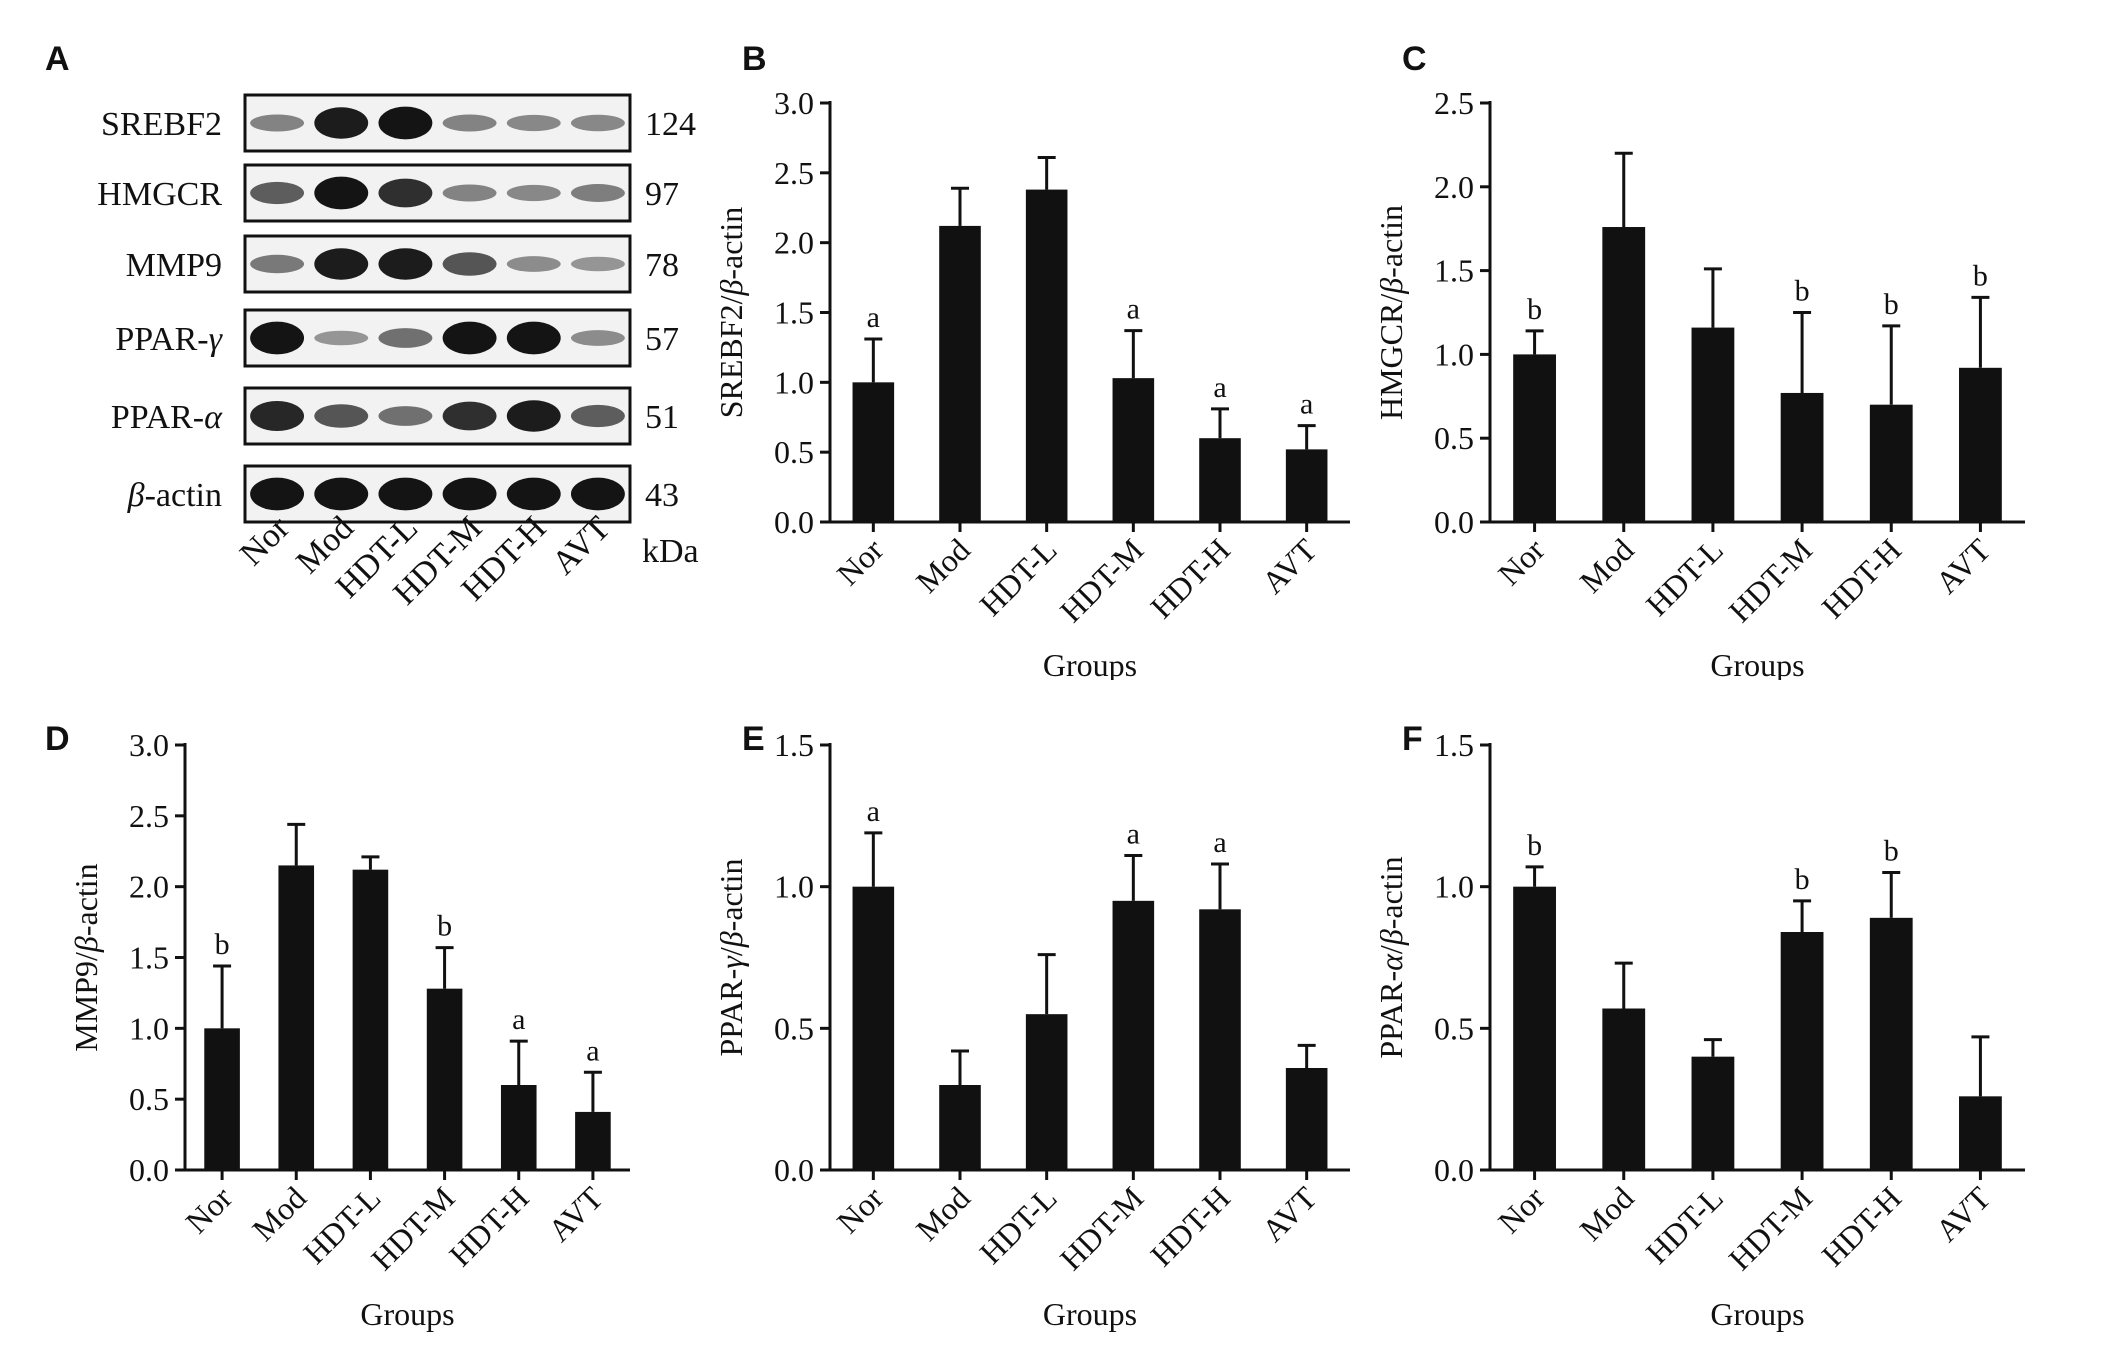  What do you see at coordinates (407, 1314) in the screenshot?
I see `x-axis-title: Groups` at bounding box center [407, 1314].